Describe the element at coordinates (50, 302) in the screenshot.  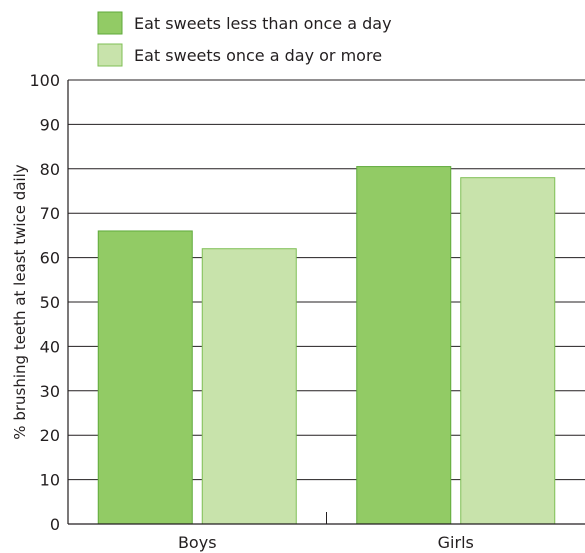
I see `y-tick-50: 50` at that location.